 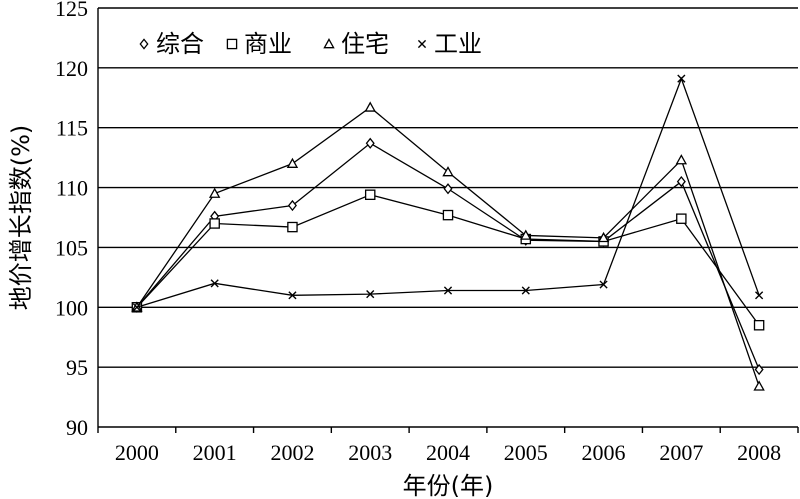 What do you see at coordinates (215, 452) in the screenshot?
I see `x-tick-label: 2001` at bounding box center [215, 452].